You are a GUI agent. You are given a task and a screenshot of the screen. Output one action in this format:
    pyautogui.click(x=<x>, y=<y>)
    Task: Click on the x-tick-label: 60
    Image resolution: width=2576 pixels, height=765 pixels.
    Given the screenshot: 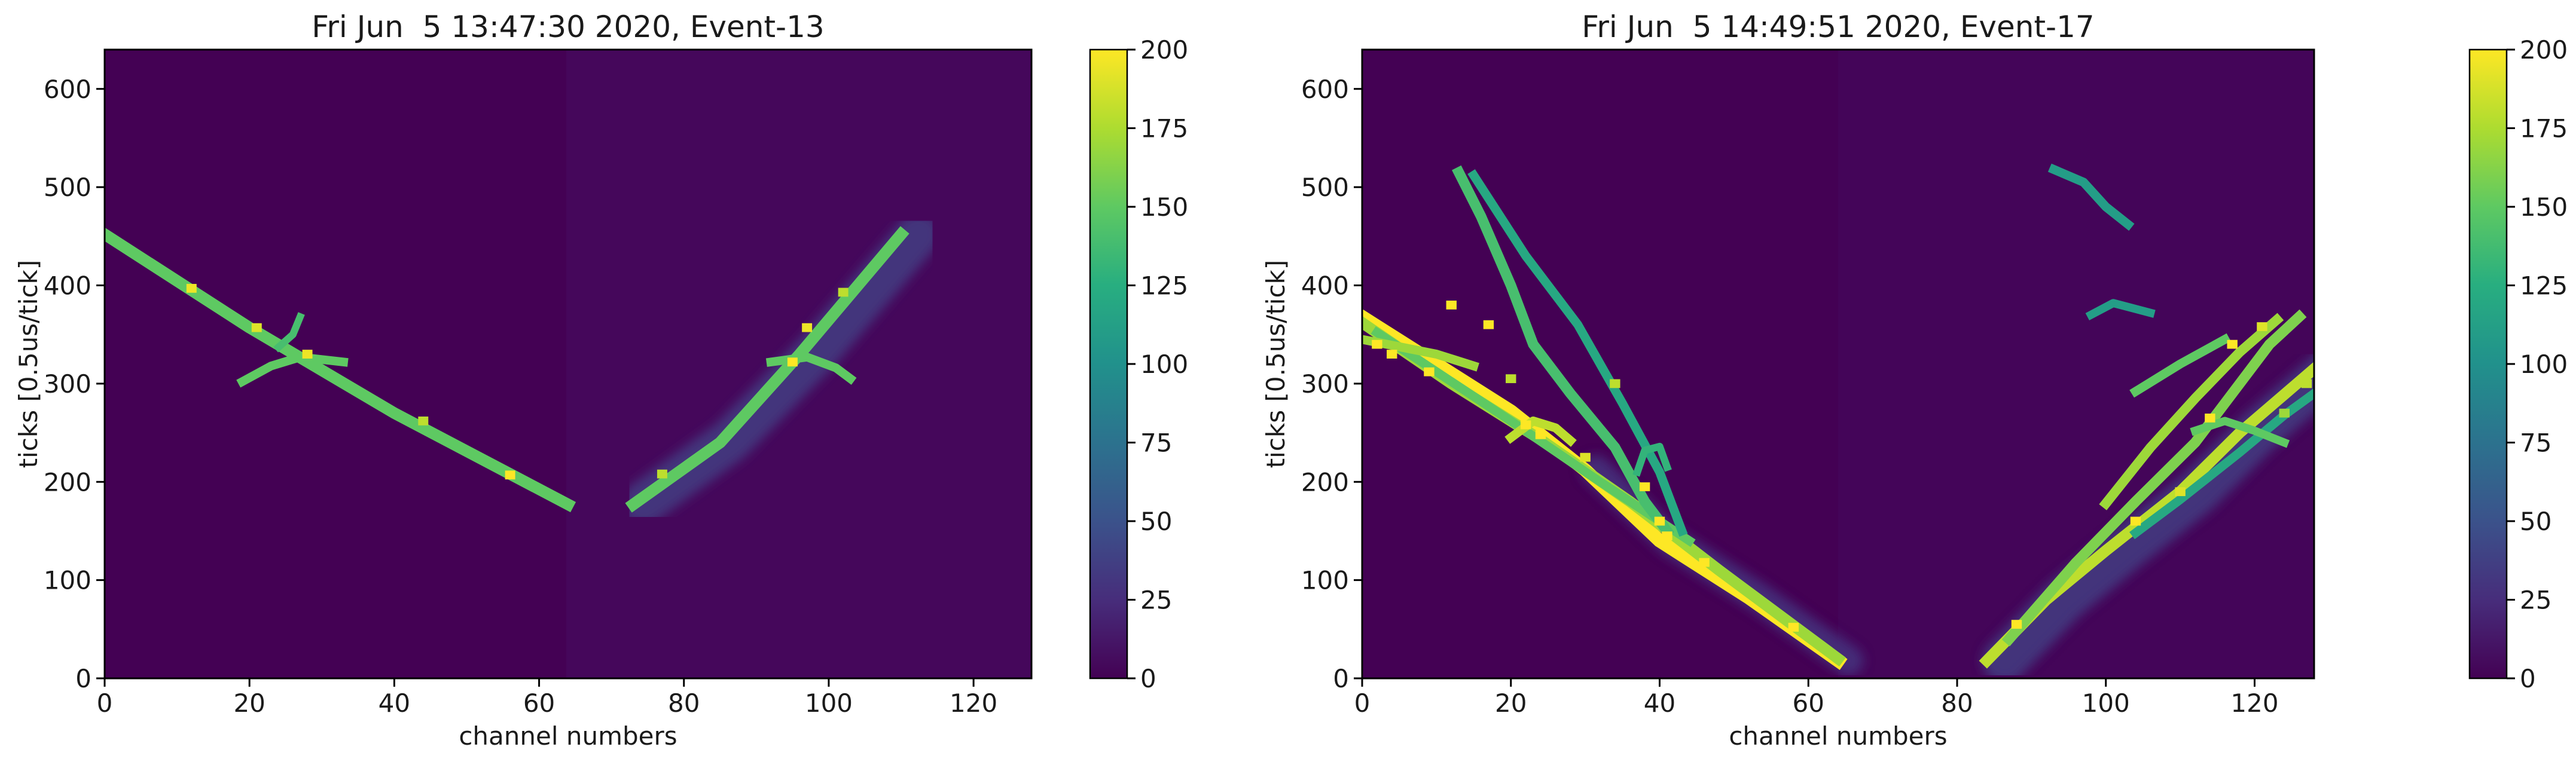 What is the action you would take?
    pyautogui.click(x=1808, y=703)
    